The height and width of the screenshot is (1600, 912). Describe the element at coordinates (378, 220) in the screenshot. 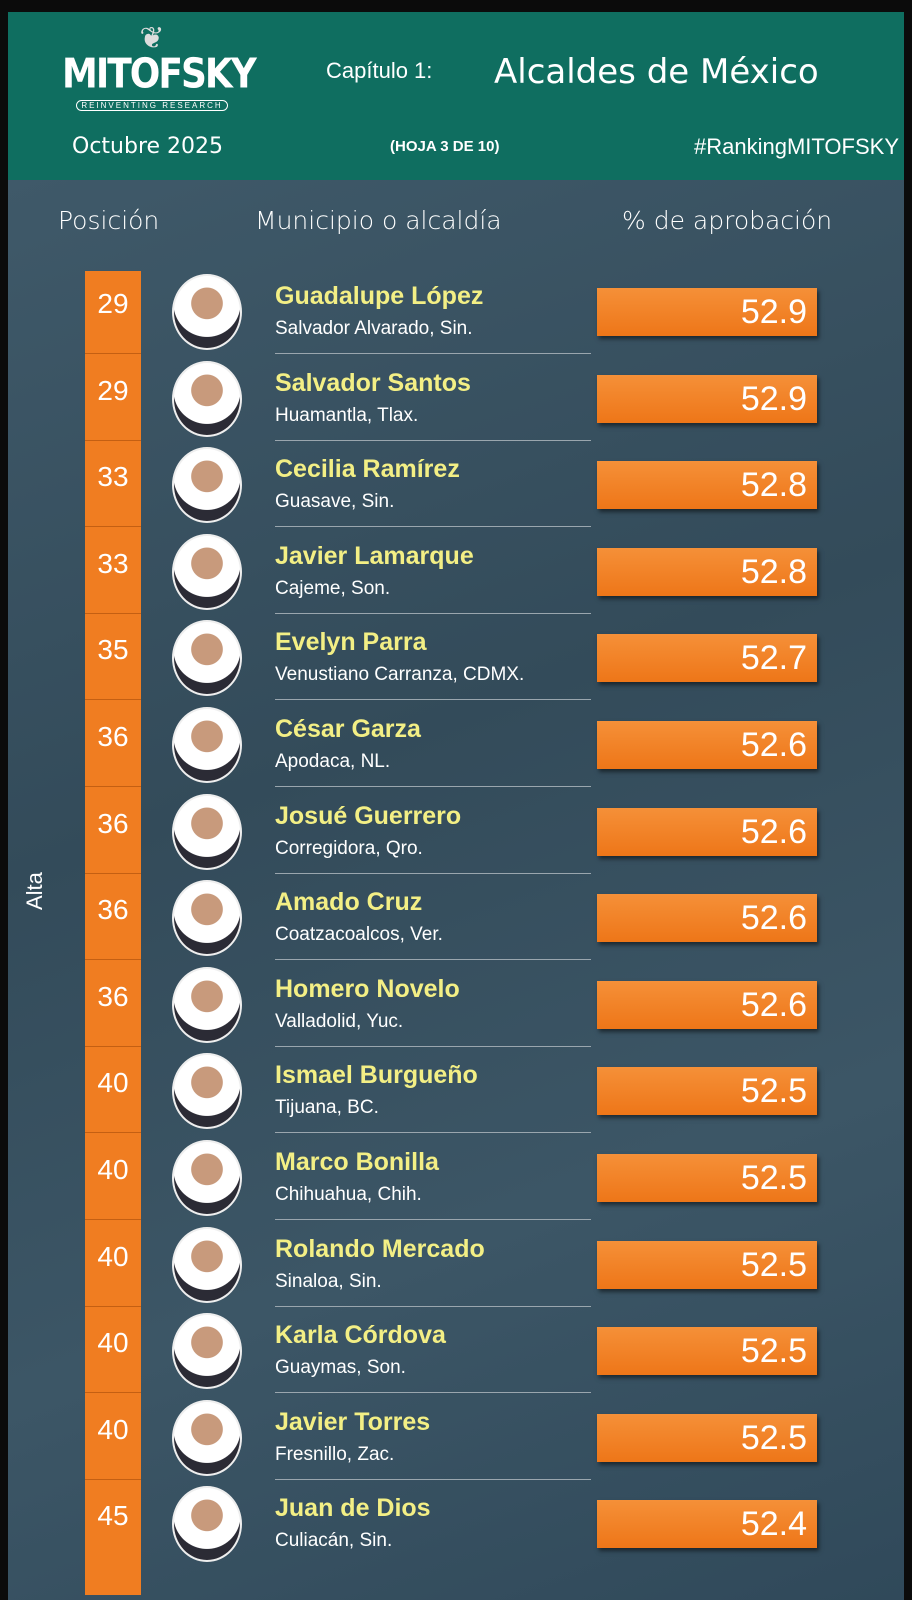

I see `column-header-municipality: Municipio o alcaldía` at that location.